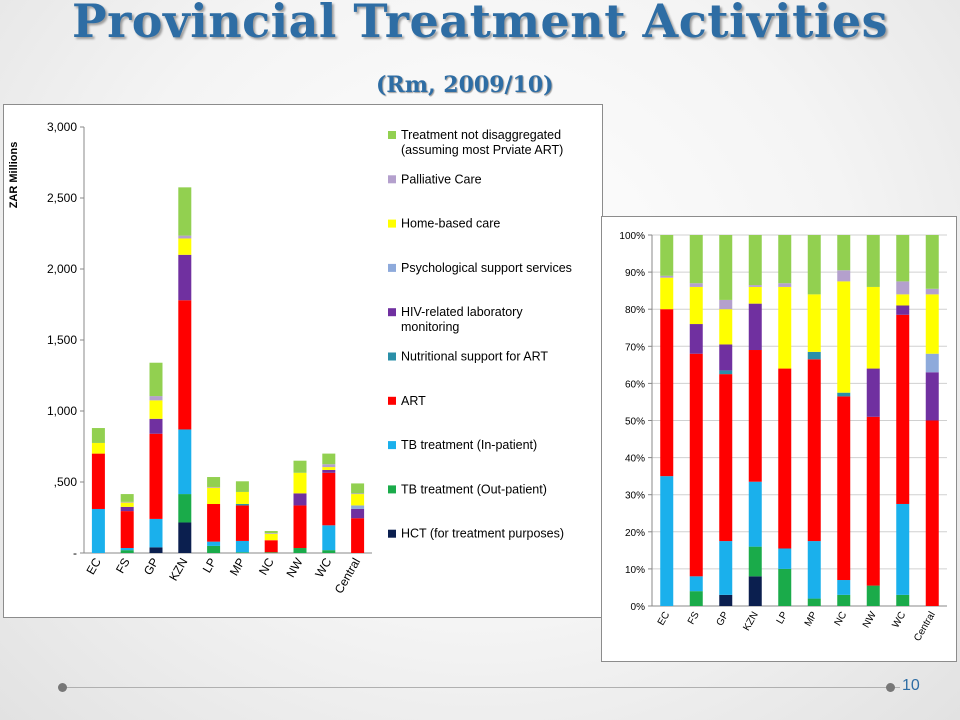  I want to click on abs-bar-lp-home-based-care, so click(214, 496).